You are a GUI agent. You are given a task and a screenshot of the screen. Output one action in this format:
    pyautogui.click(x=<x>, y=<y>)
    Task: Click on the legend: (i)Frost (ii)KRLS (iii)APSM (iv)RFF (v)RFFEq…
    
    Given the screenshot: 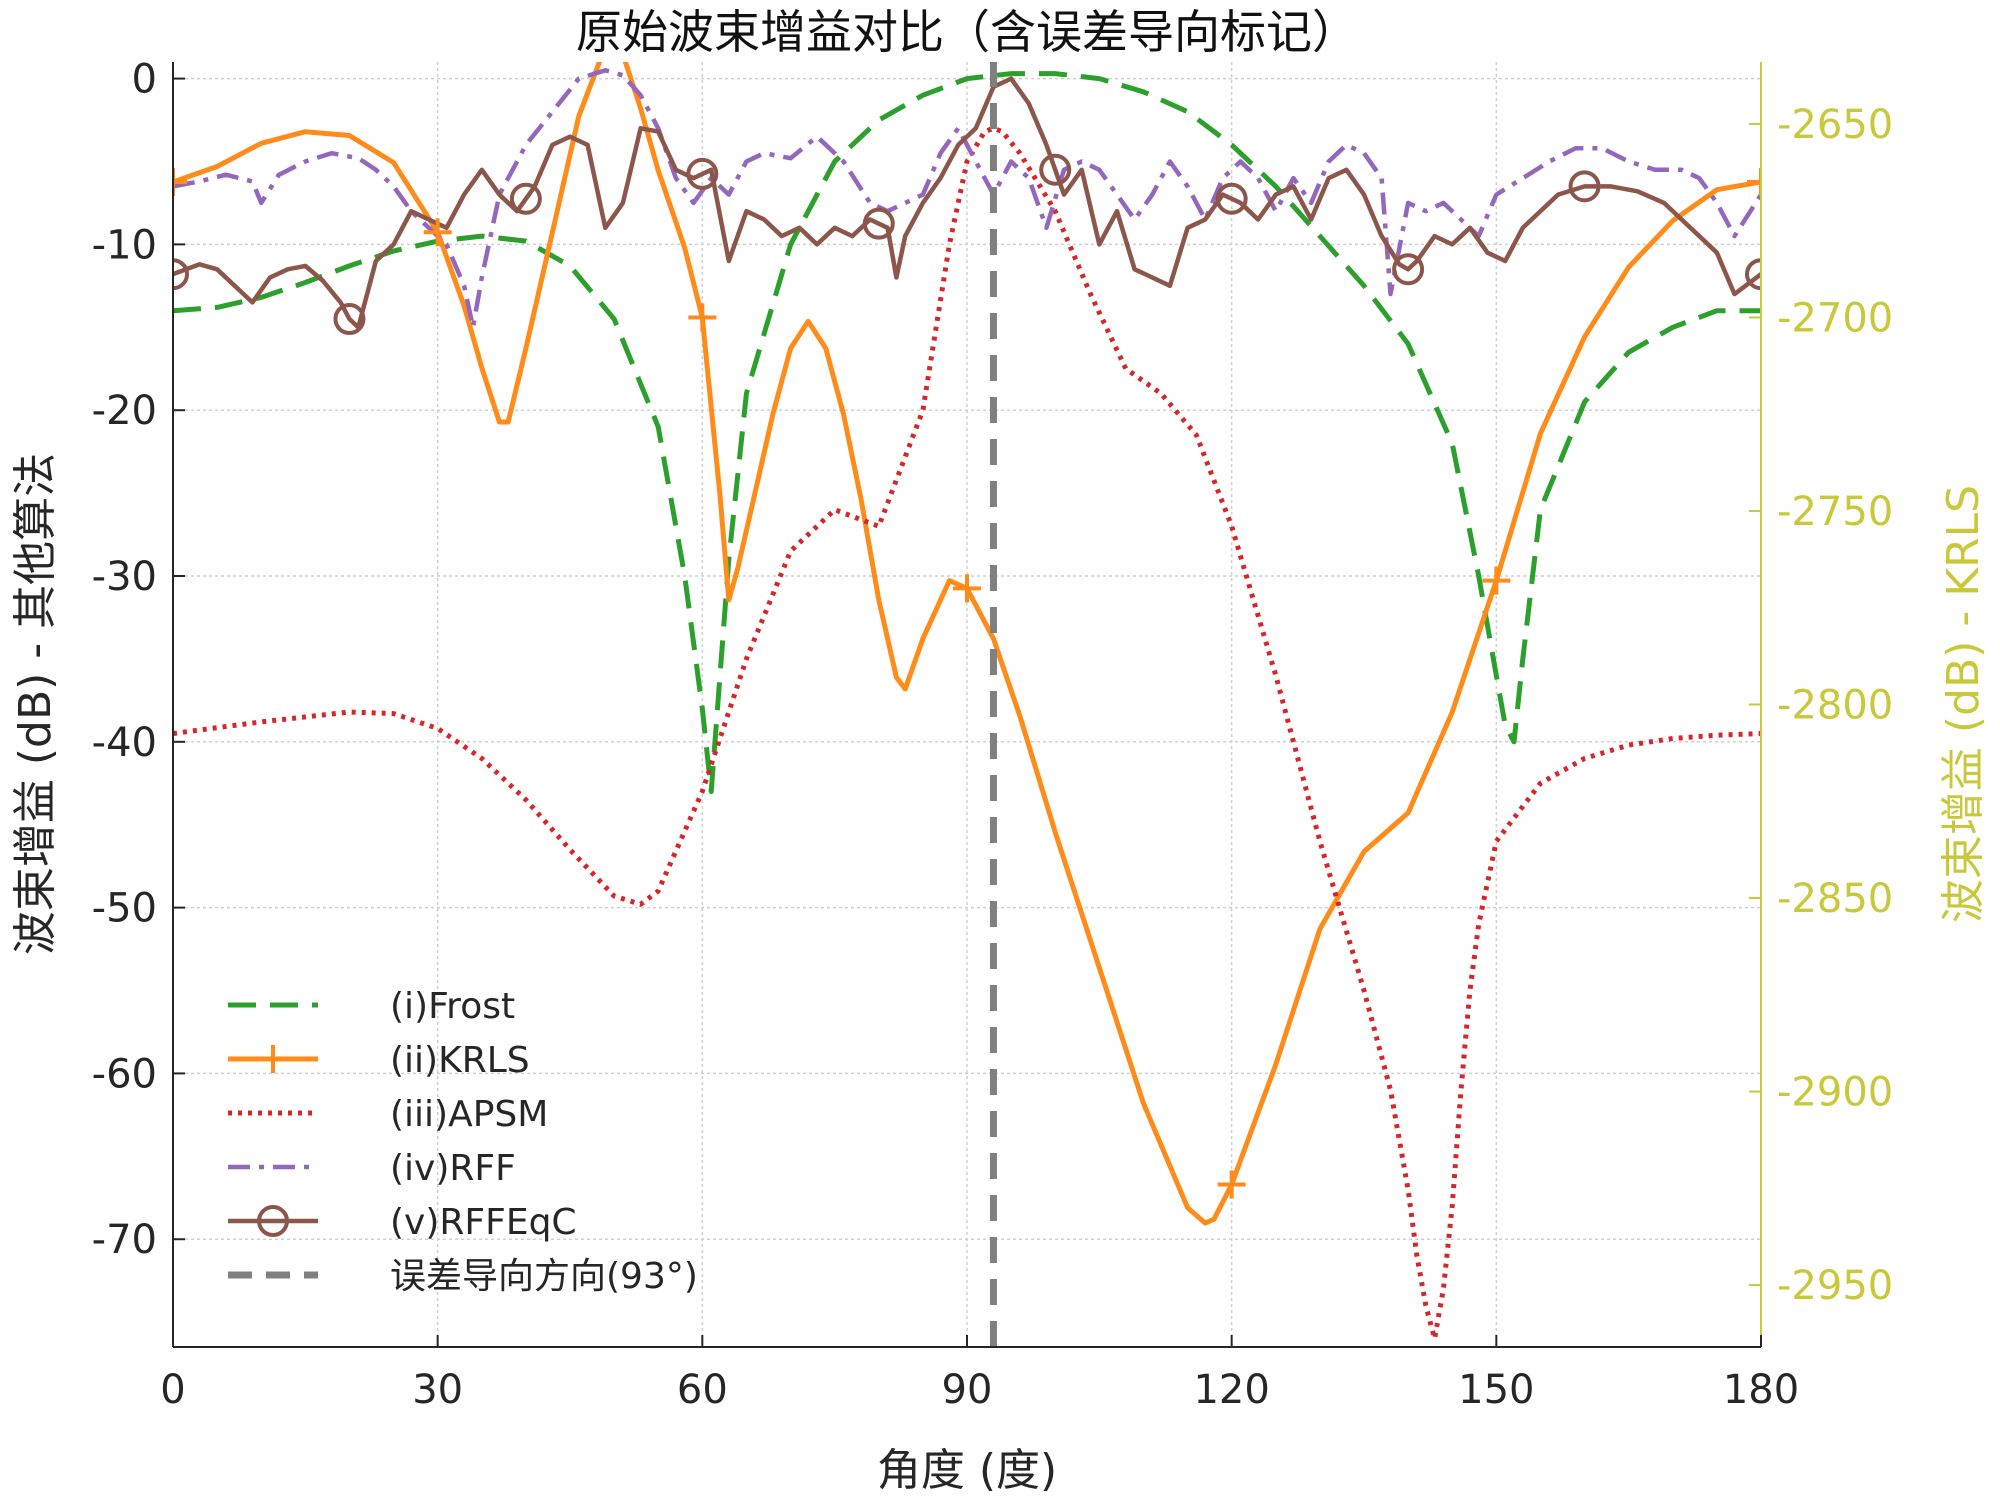 What is the action you would take?
    pyautogui.click(x=463, y=1141)
    